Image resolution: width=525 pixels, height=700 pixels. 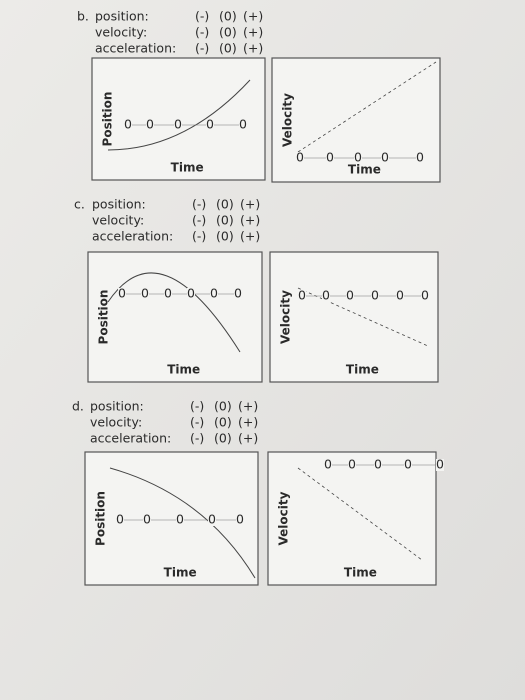 What do you see at coordinates (79, 204) in the screenshot?
I see `section-letter: c.` at bounding box center [79, 204].